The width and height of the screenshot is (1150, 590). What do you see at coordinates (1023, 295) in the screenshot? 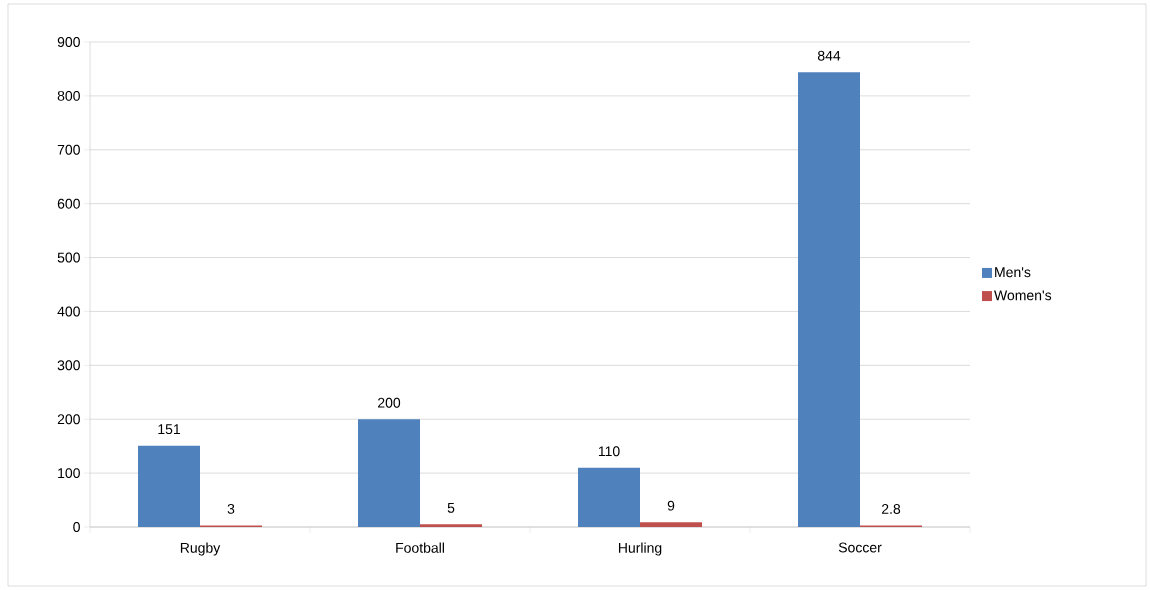
I see `legend-label: Women's` at bounding box center [1023, 295].